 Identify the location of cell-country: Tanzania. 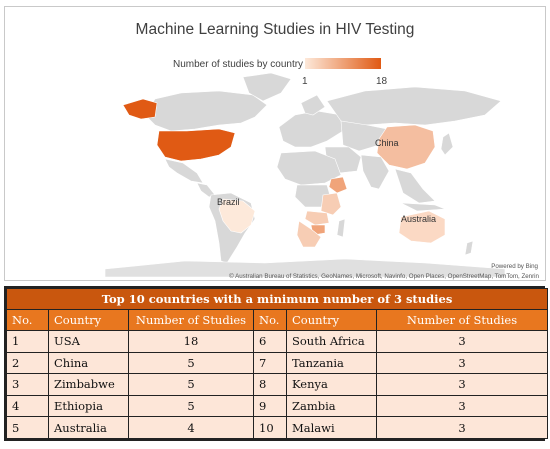
(331, 363).